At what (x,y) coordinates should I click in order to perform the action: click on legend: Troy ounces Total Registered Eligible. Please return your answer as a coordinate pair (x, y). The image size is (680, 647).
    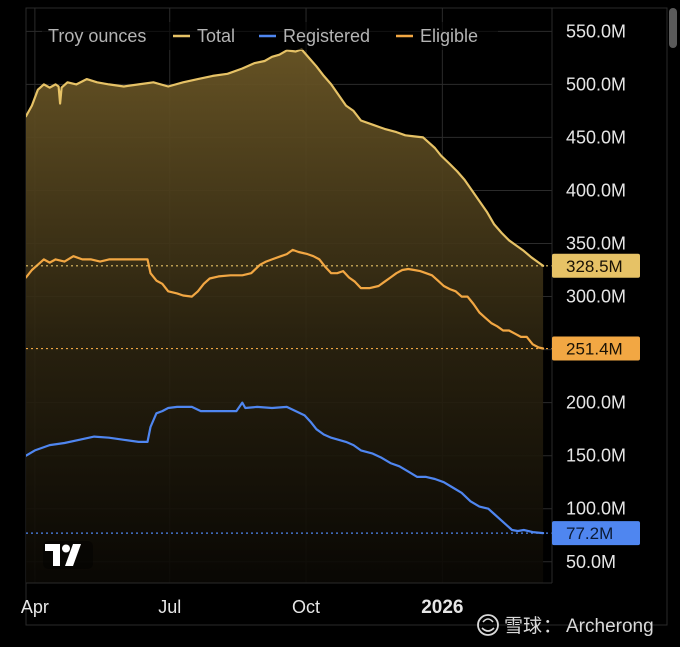
    Looking at the image, I should click on (270, 36).